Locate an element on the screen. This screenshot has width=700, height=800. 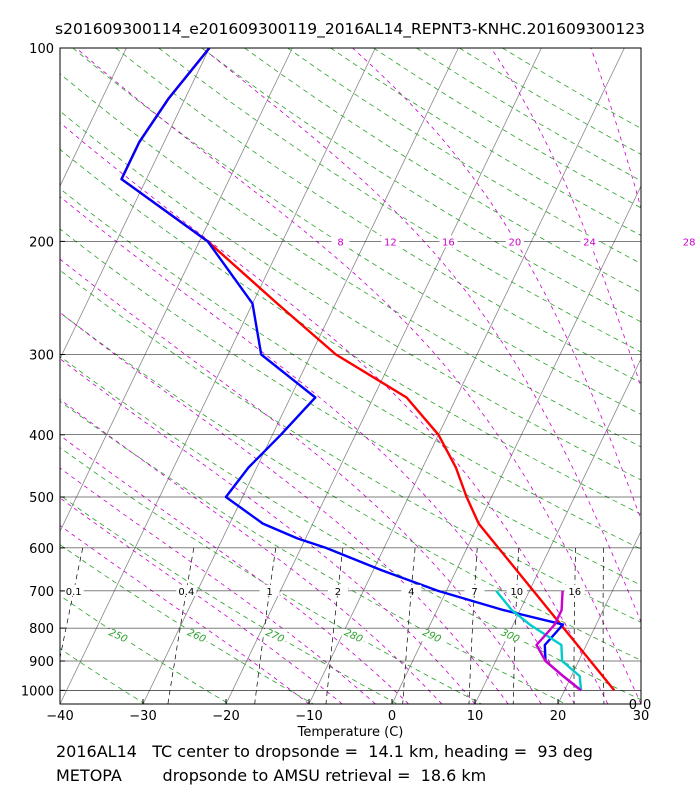
x-tick-label: −20 is located at coordinates (225, 716).